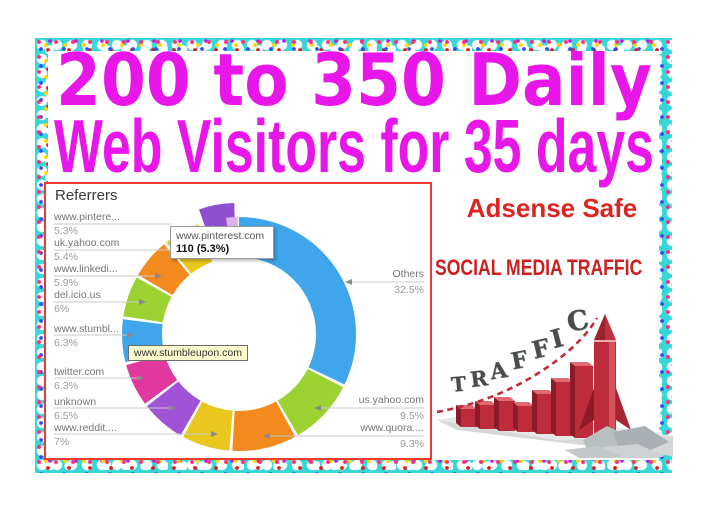 This screenshot has width=706, height=508. Describe the element at coordinates (188, 353) in the screenshot. I see `stumbleupon-tooltip: www.stumbleupon.com` at that location.